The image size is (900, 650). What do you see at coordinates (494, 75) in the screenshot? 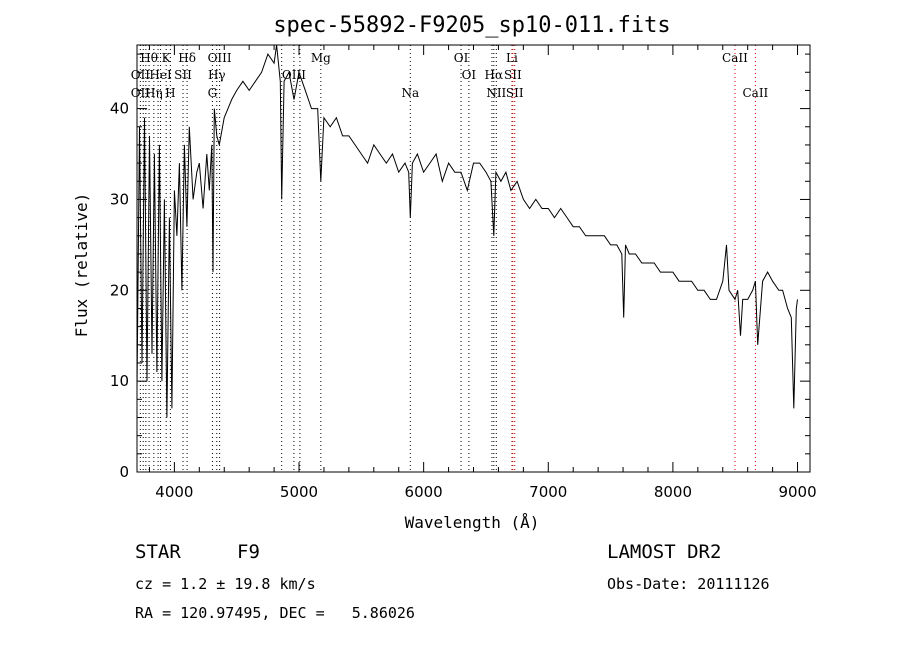
I see `line-label: Hα` at bounding box center [494, 75].